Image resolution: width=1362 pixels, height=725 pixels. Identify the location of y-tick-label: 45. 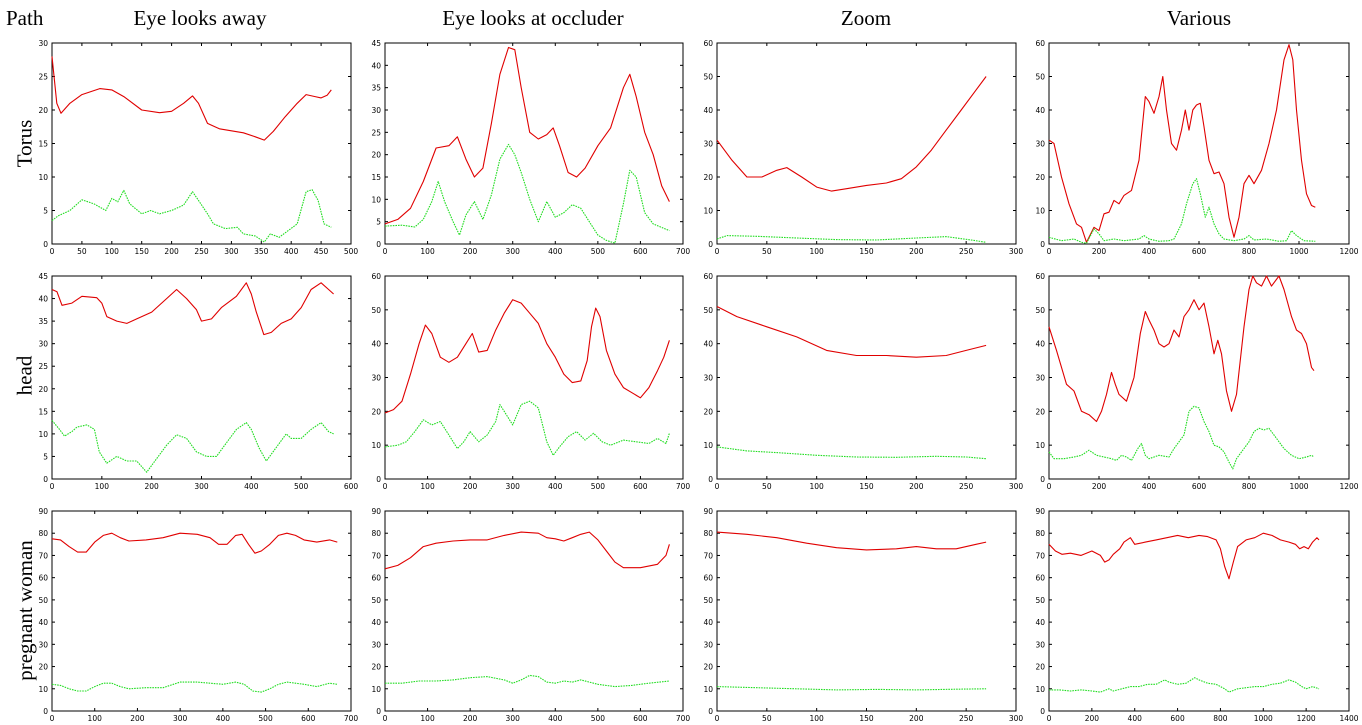
(376, 43).